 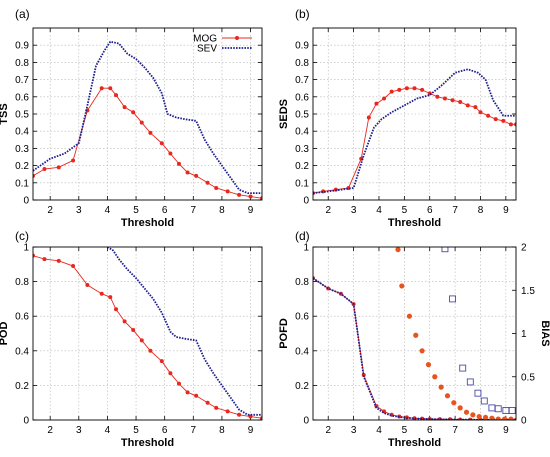 I want to click on series-line-mog, so click(x=414, y=348).